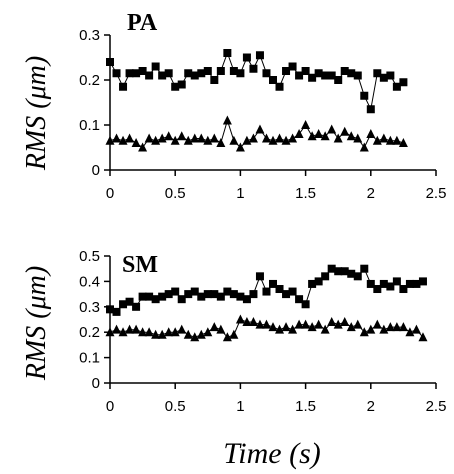  What do you see at coordinates (436, 193) in the screenshot?
I see `x-tick-label: 2.5` at bounding box center [436, 193].